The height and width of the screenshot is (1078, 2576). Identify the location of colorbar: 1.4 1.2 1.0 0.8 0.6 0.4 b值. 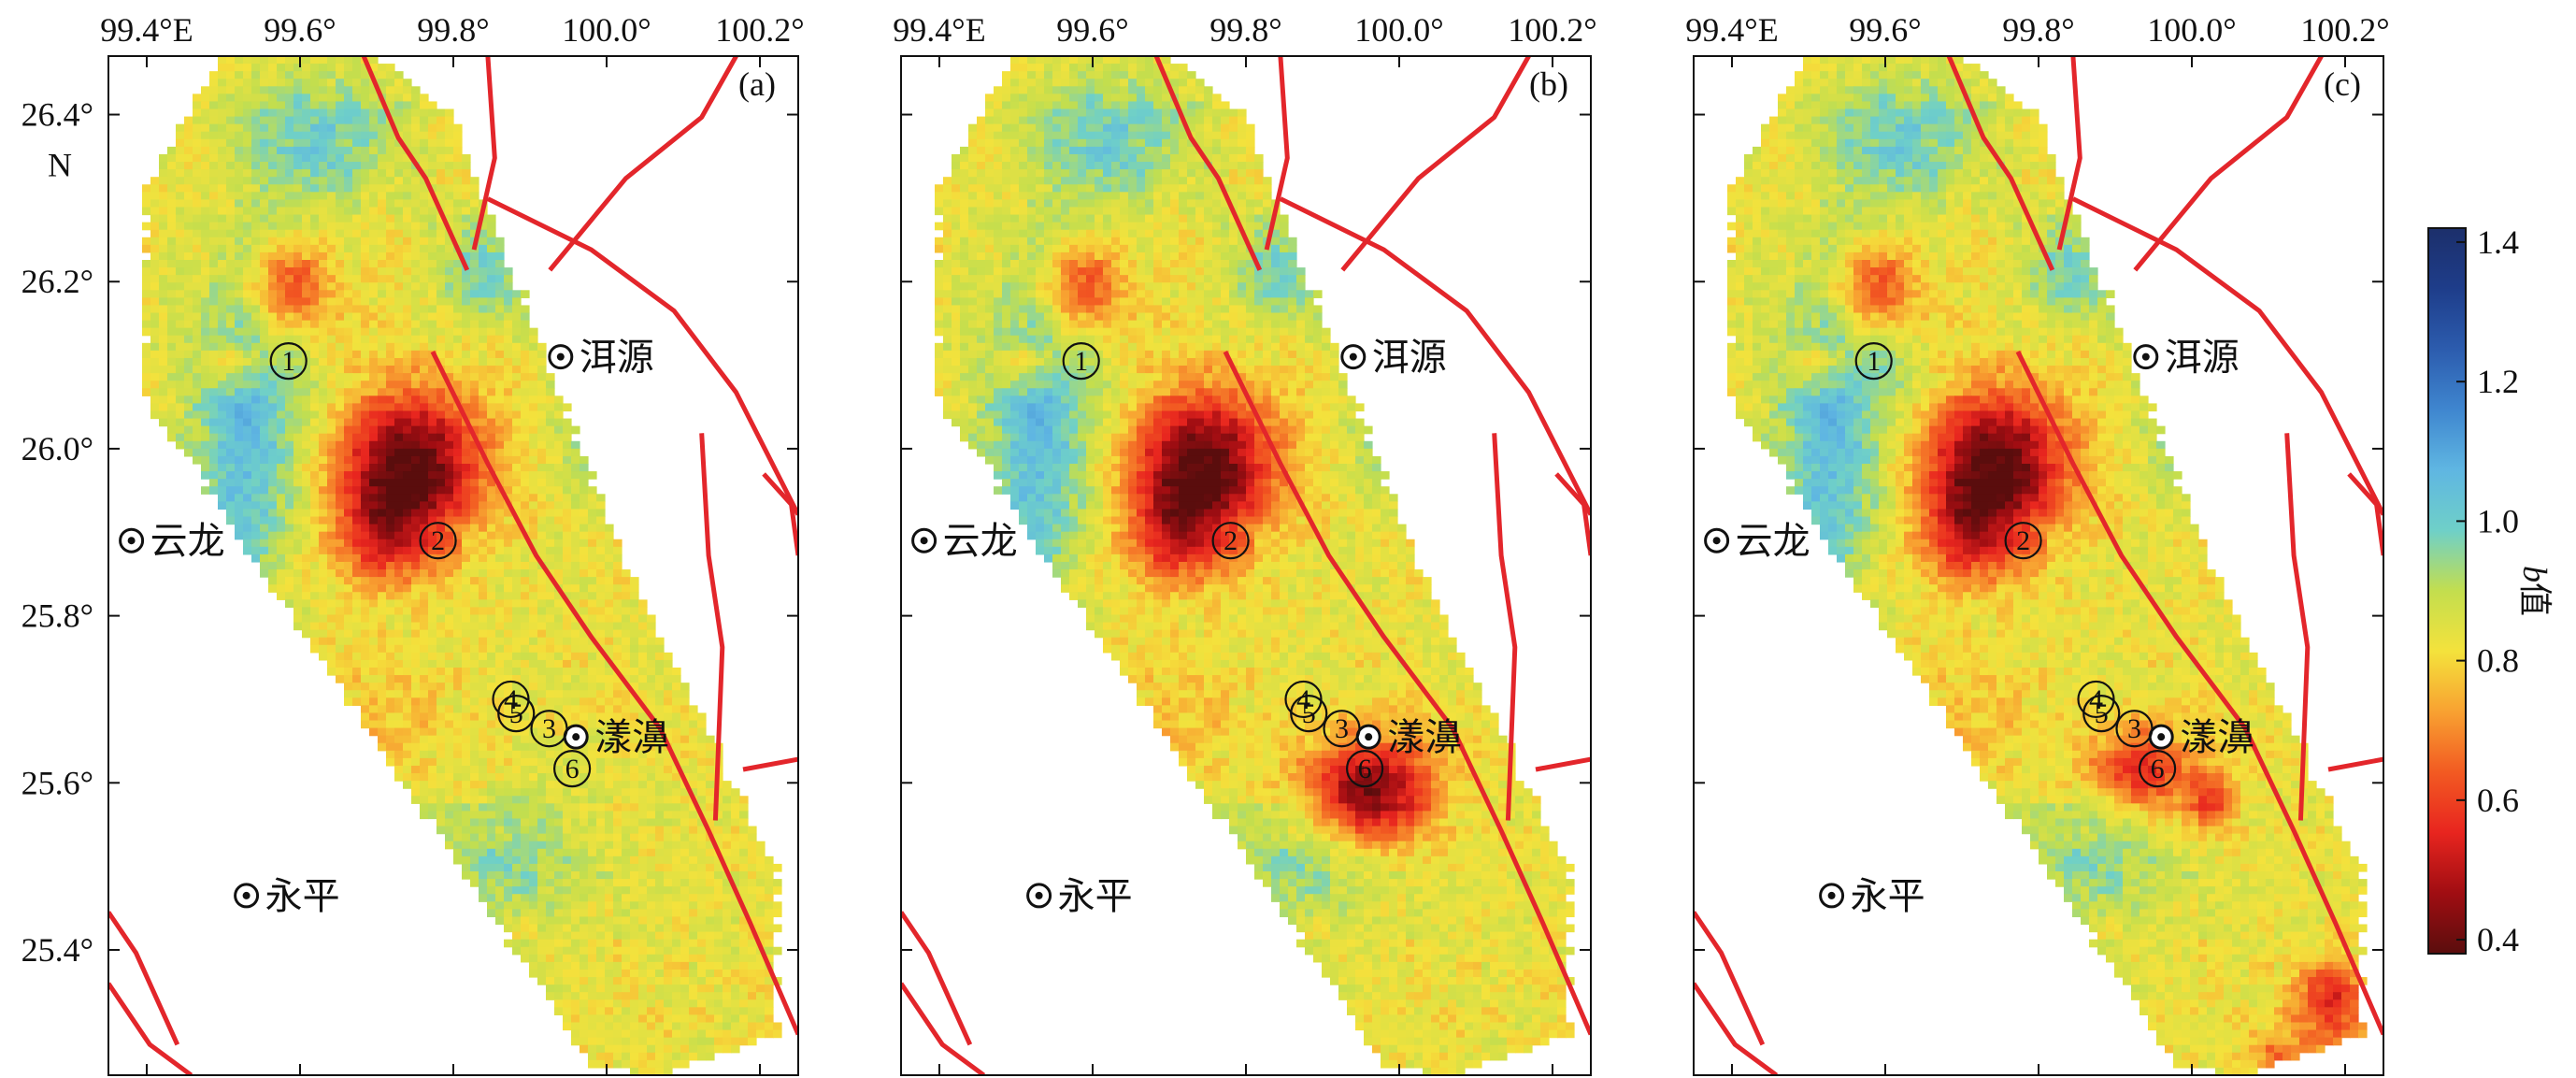
(2490, 590).